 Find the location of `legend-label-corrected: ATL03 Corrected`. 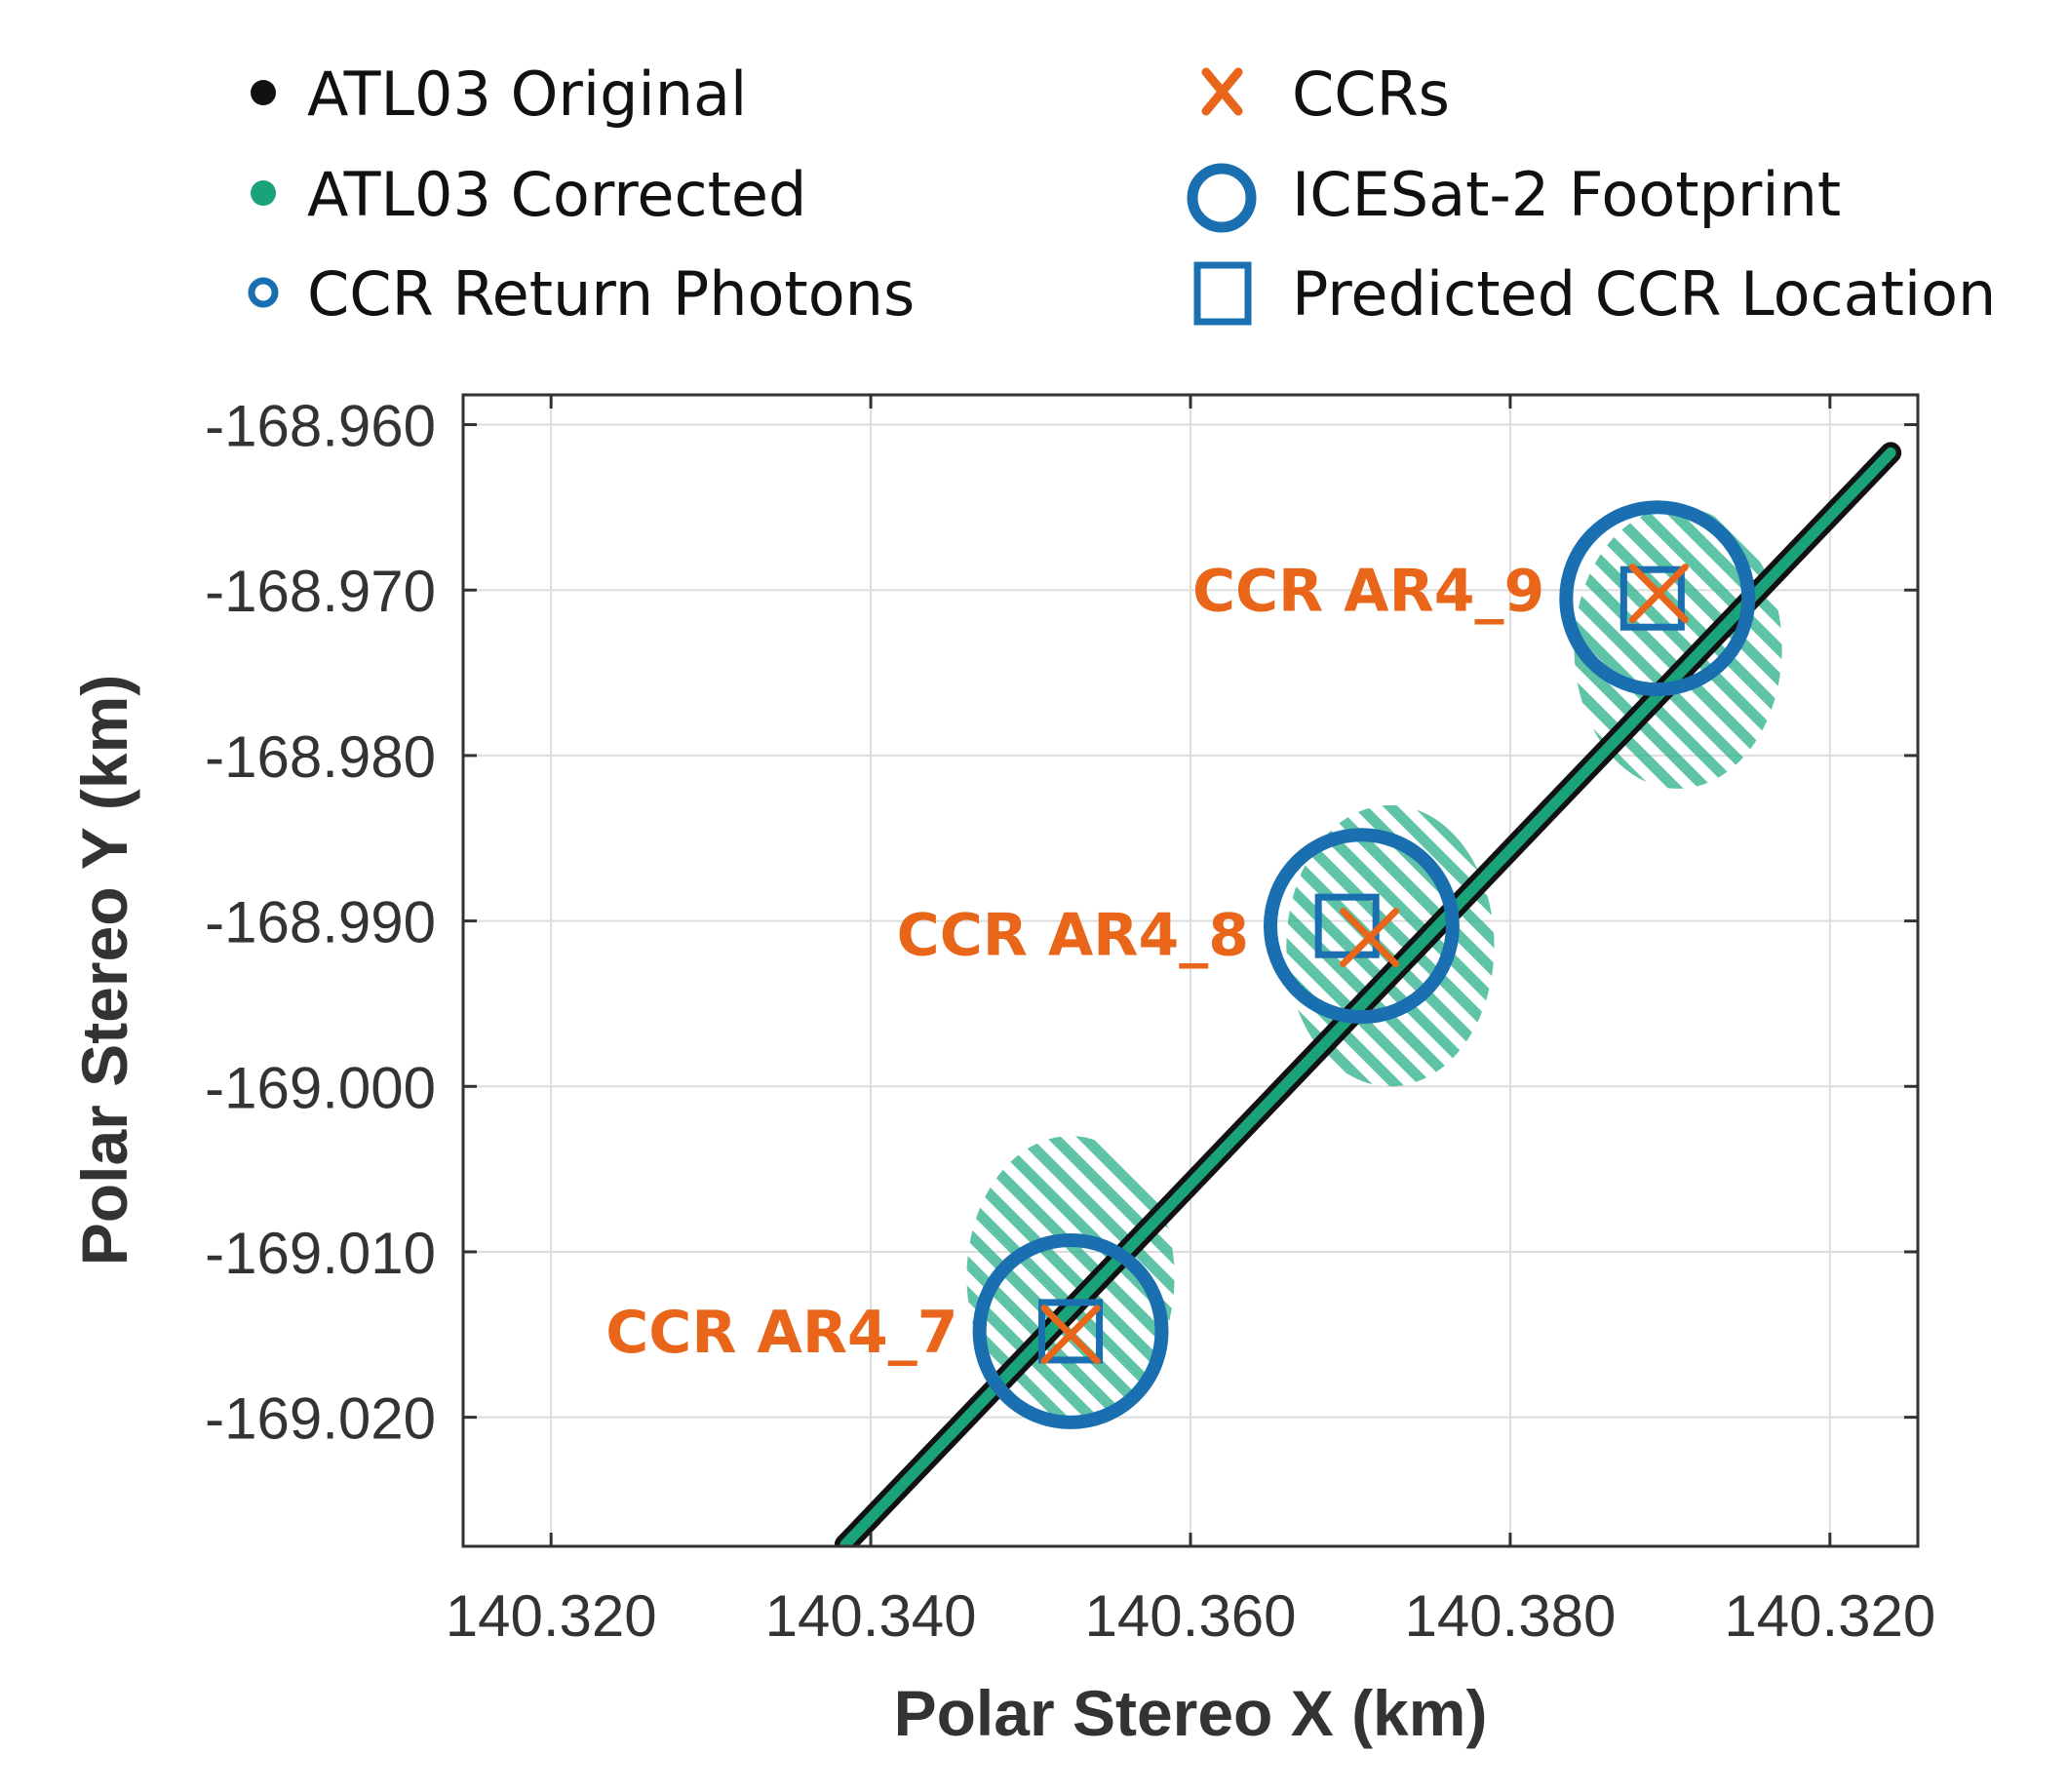

legend-label-corrected: ATL03 Corrected is located at coordinates (556, 194).